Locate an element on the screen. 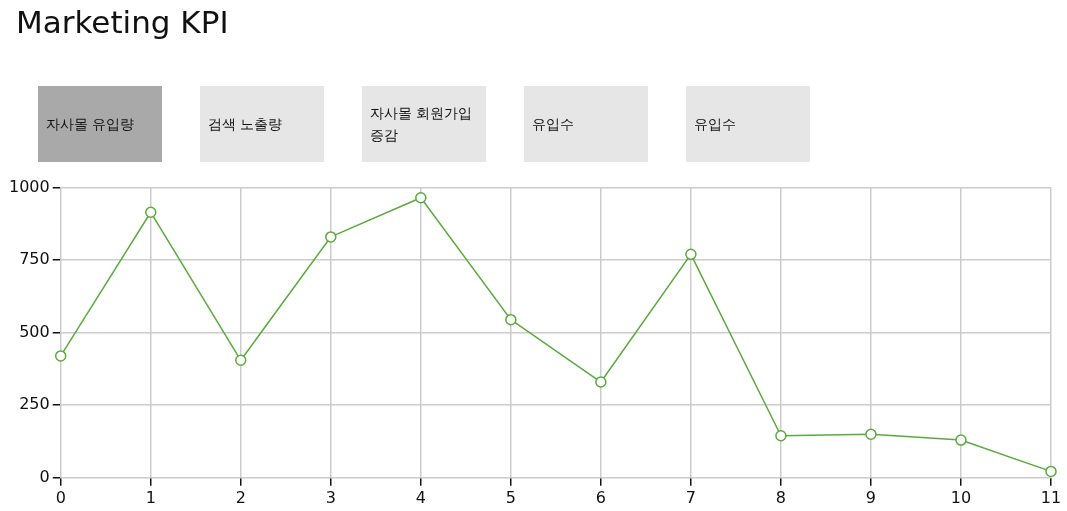 The height and width of the screenshot is (511, 1067). text: 검색 노출량 is located at coordinates (262, 124).